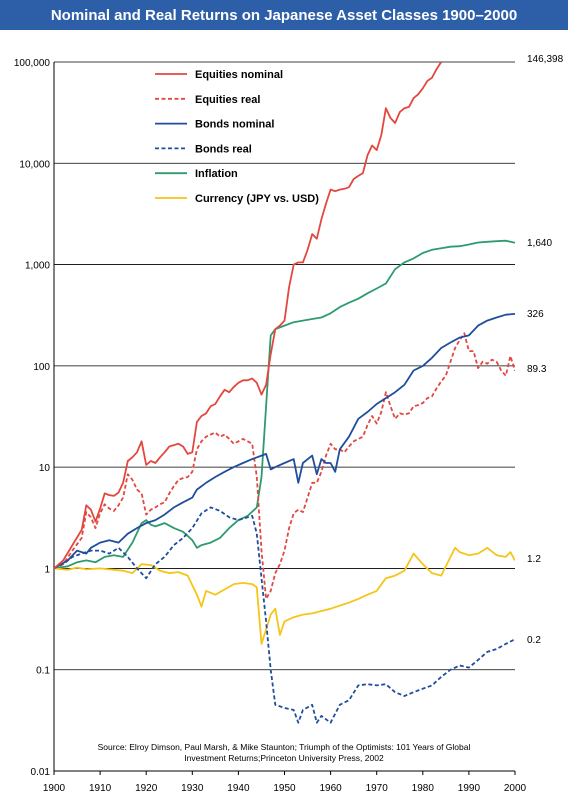  What do you see at coordinates (32, 63) in the screenshot?
I see `y-tick-label: 100,000` at bounding box center [32, 63].